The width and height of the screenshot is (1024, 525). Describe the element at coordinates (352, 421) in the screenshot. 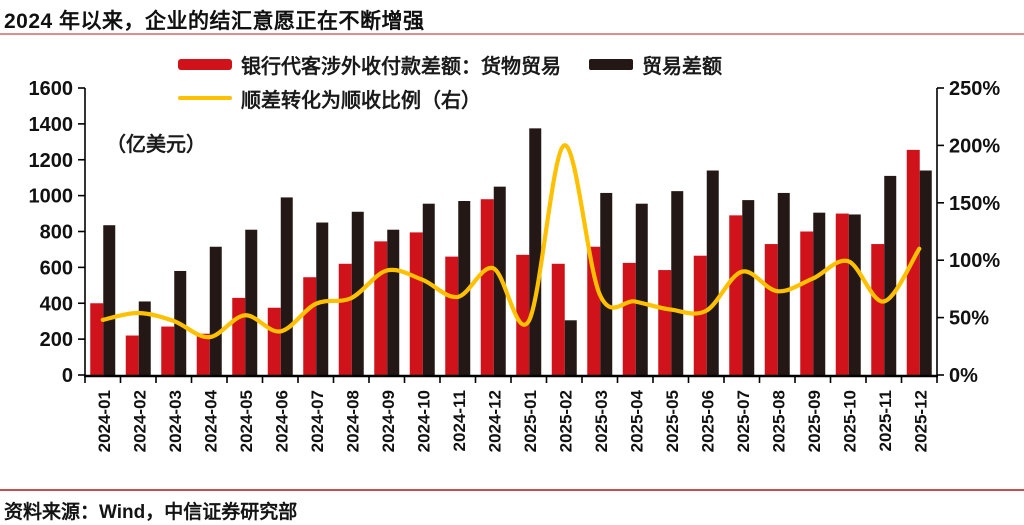

I see `x-axis-category-label: 2024-08` at that location.